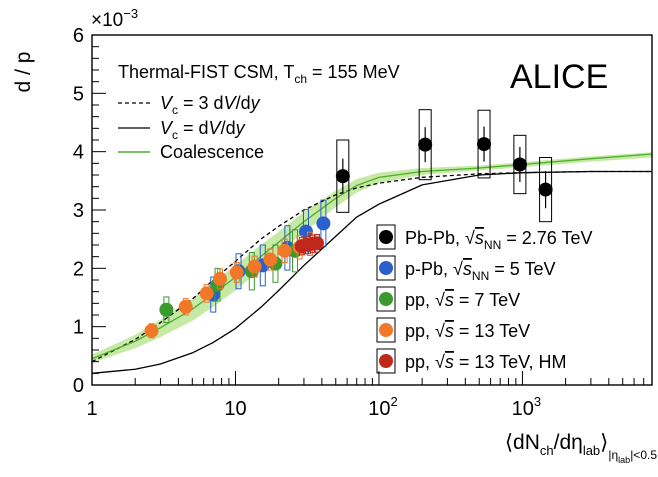 This screenshot has width=658, height=477. Describe the element at coordinates (78, 36) in the screenshot. I see `y-tick-label: 6` at that location.